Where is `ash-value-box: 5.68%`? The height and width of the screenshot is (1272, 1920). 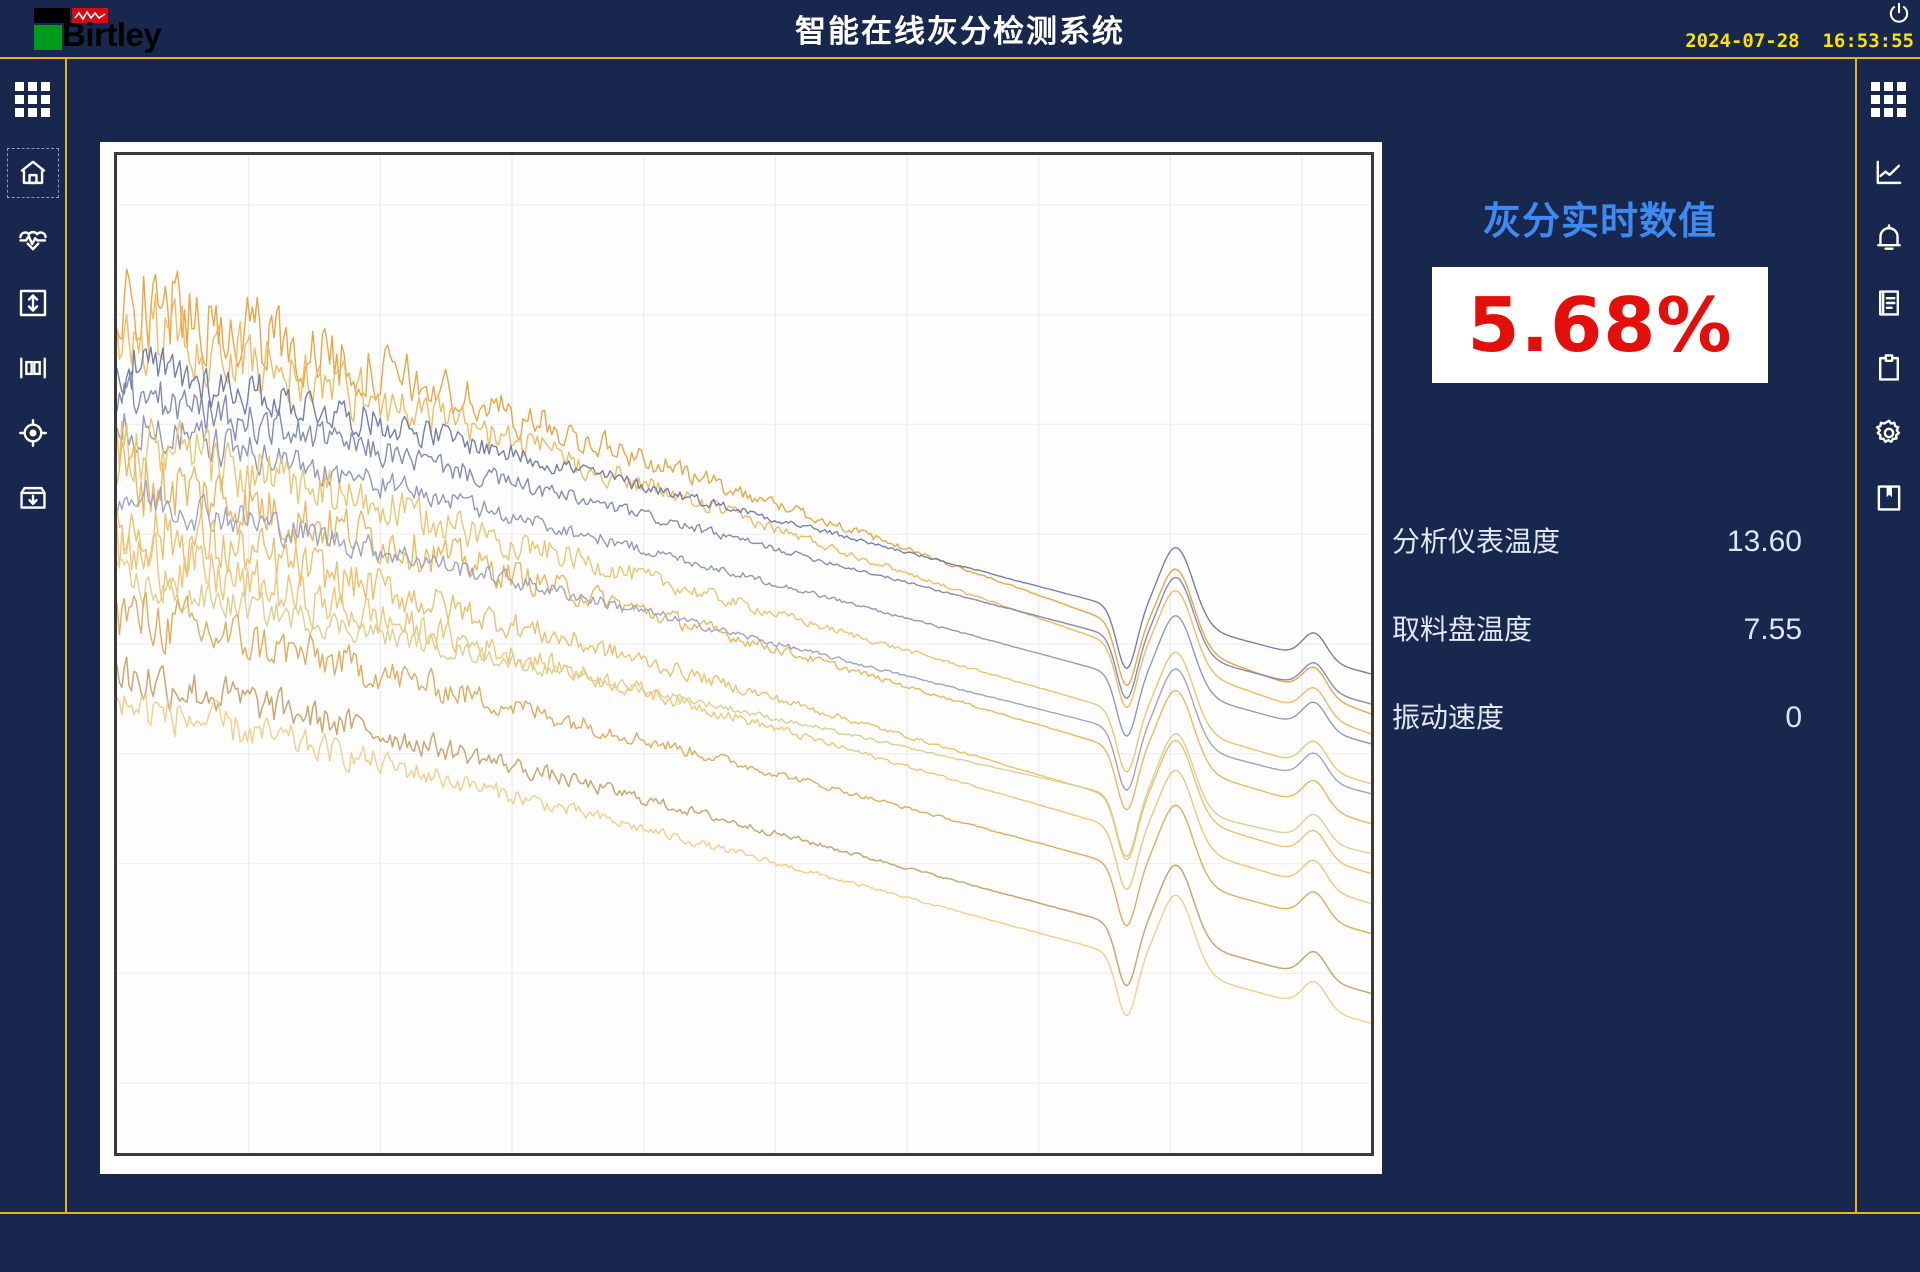 ash-value-box: 5.68% is located at coordinates (1600, 325).